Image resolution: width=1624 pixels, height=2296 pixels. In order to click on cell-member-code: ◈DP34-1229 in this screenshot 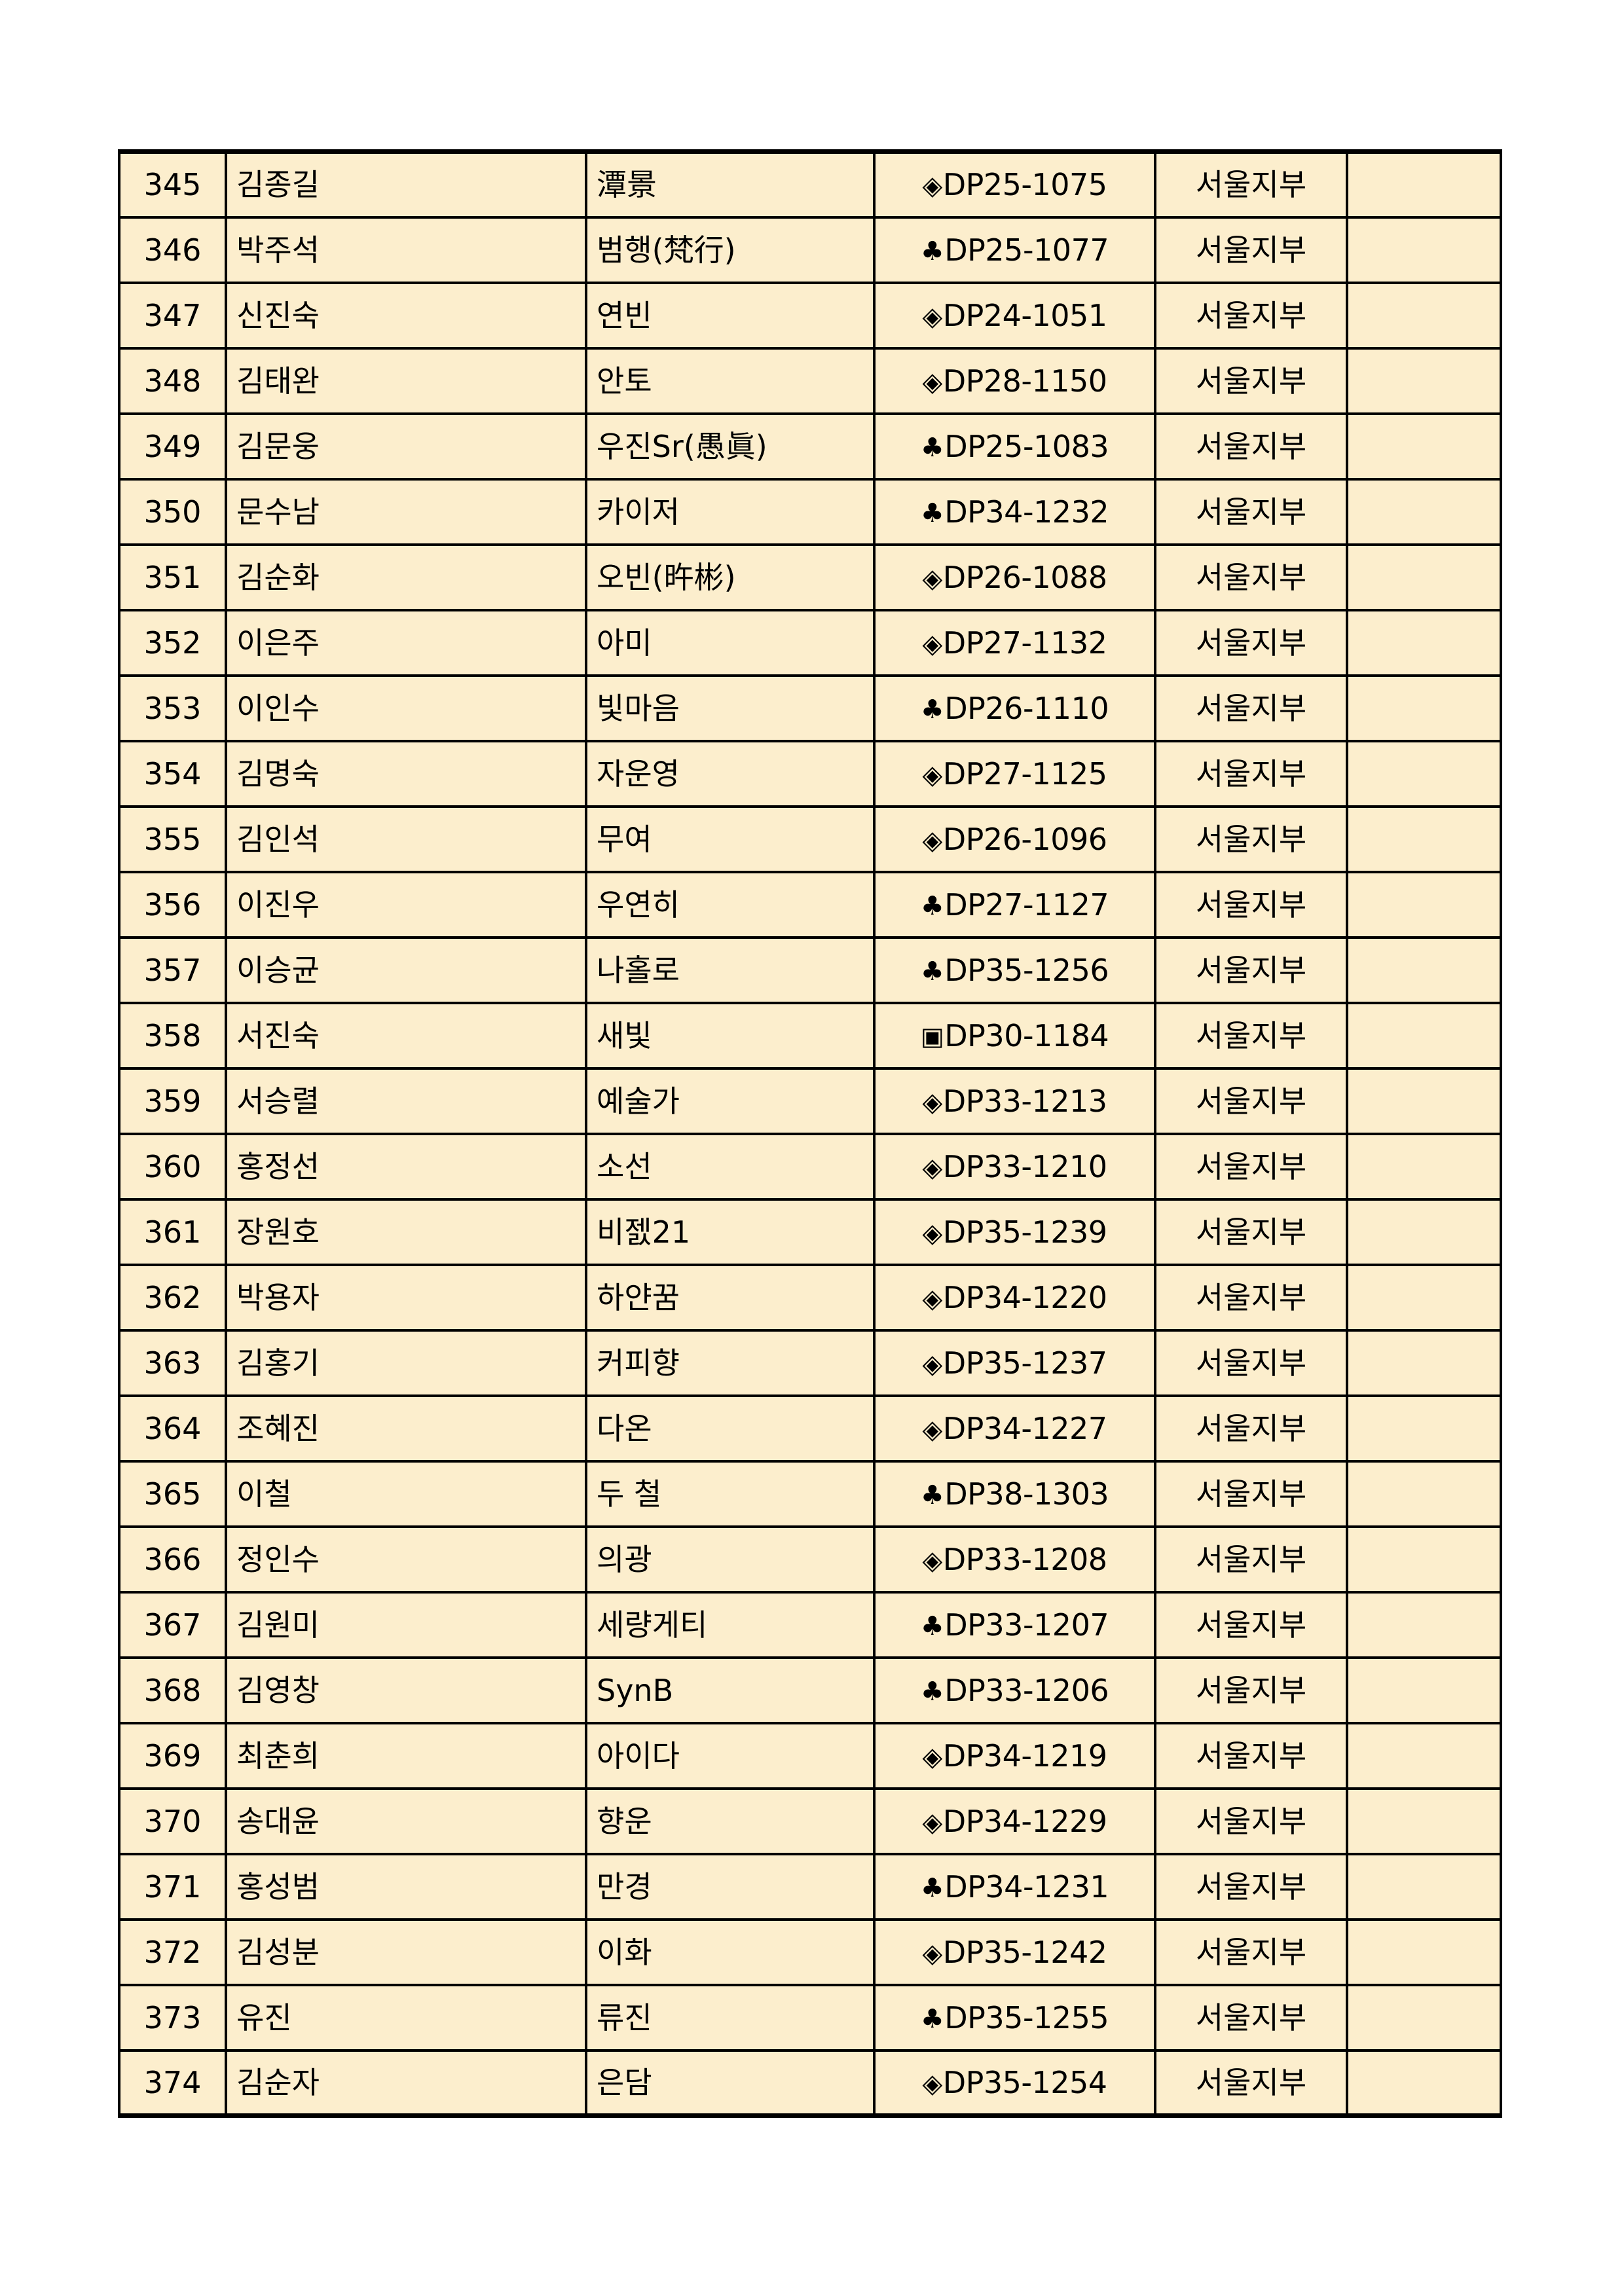, I will do `click(1014, 1821)`.